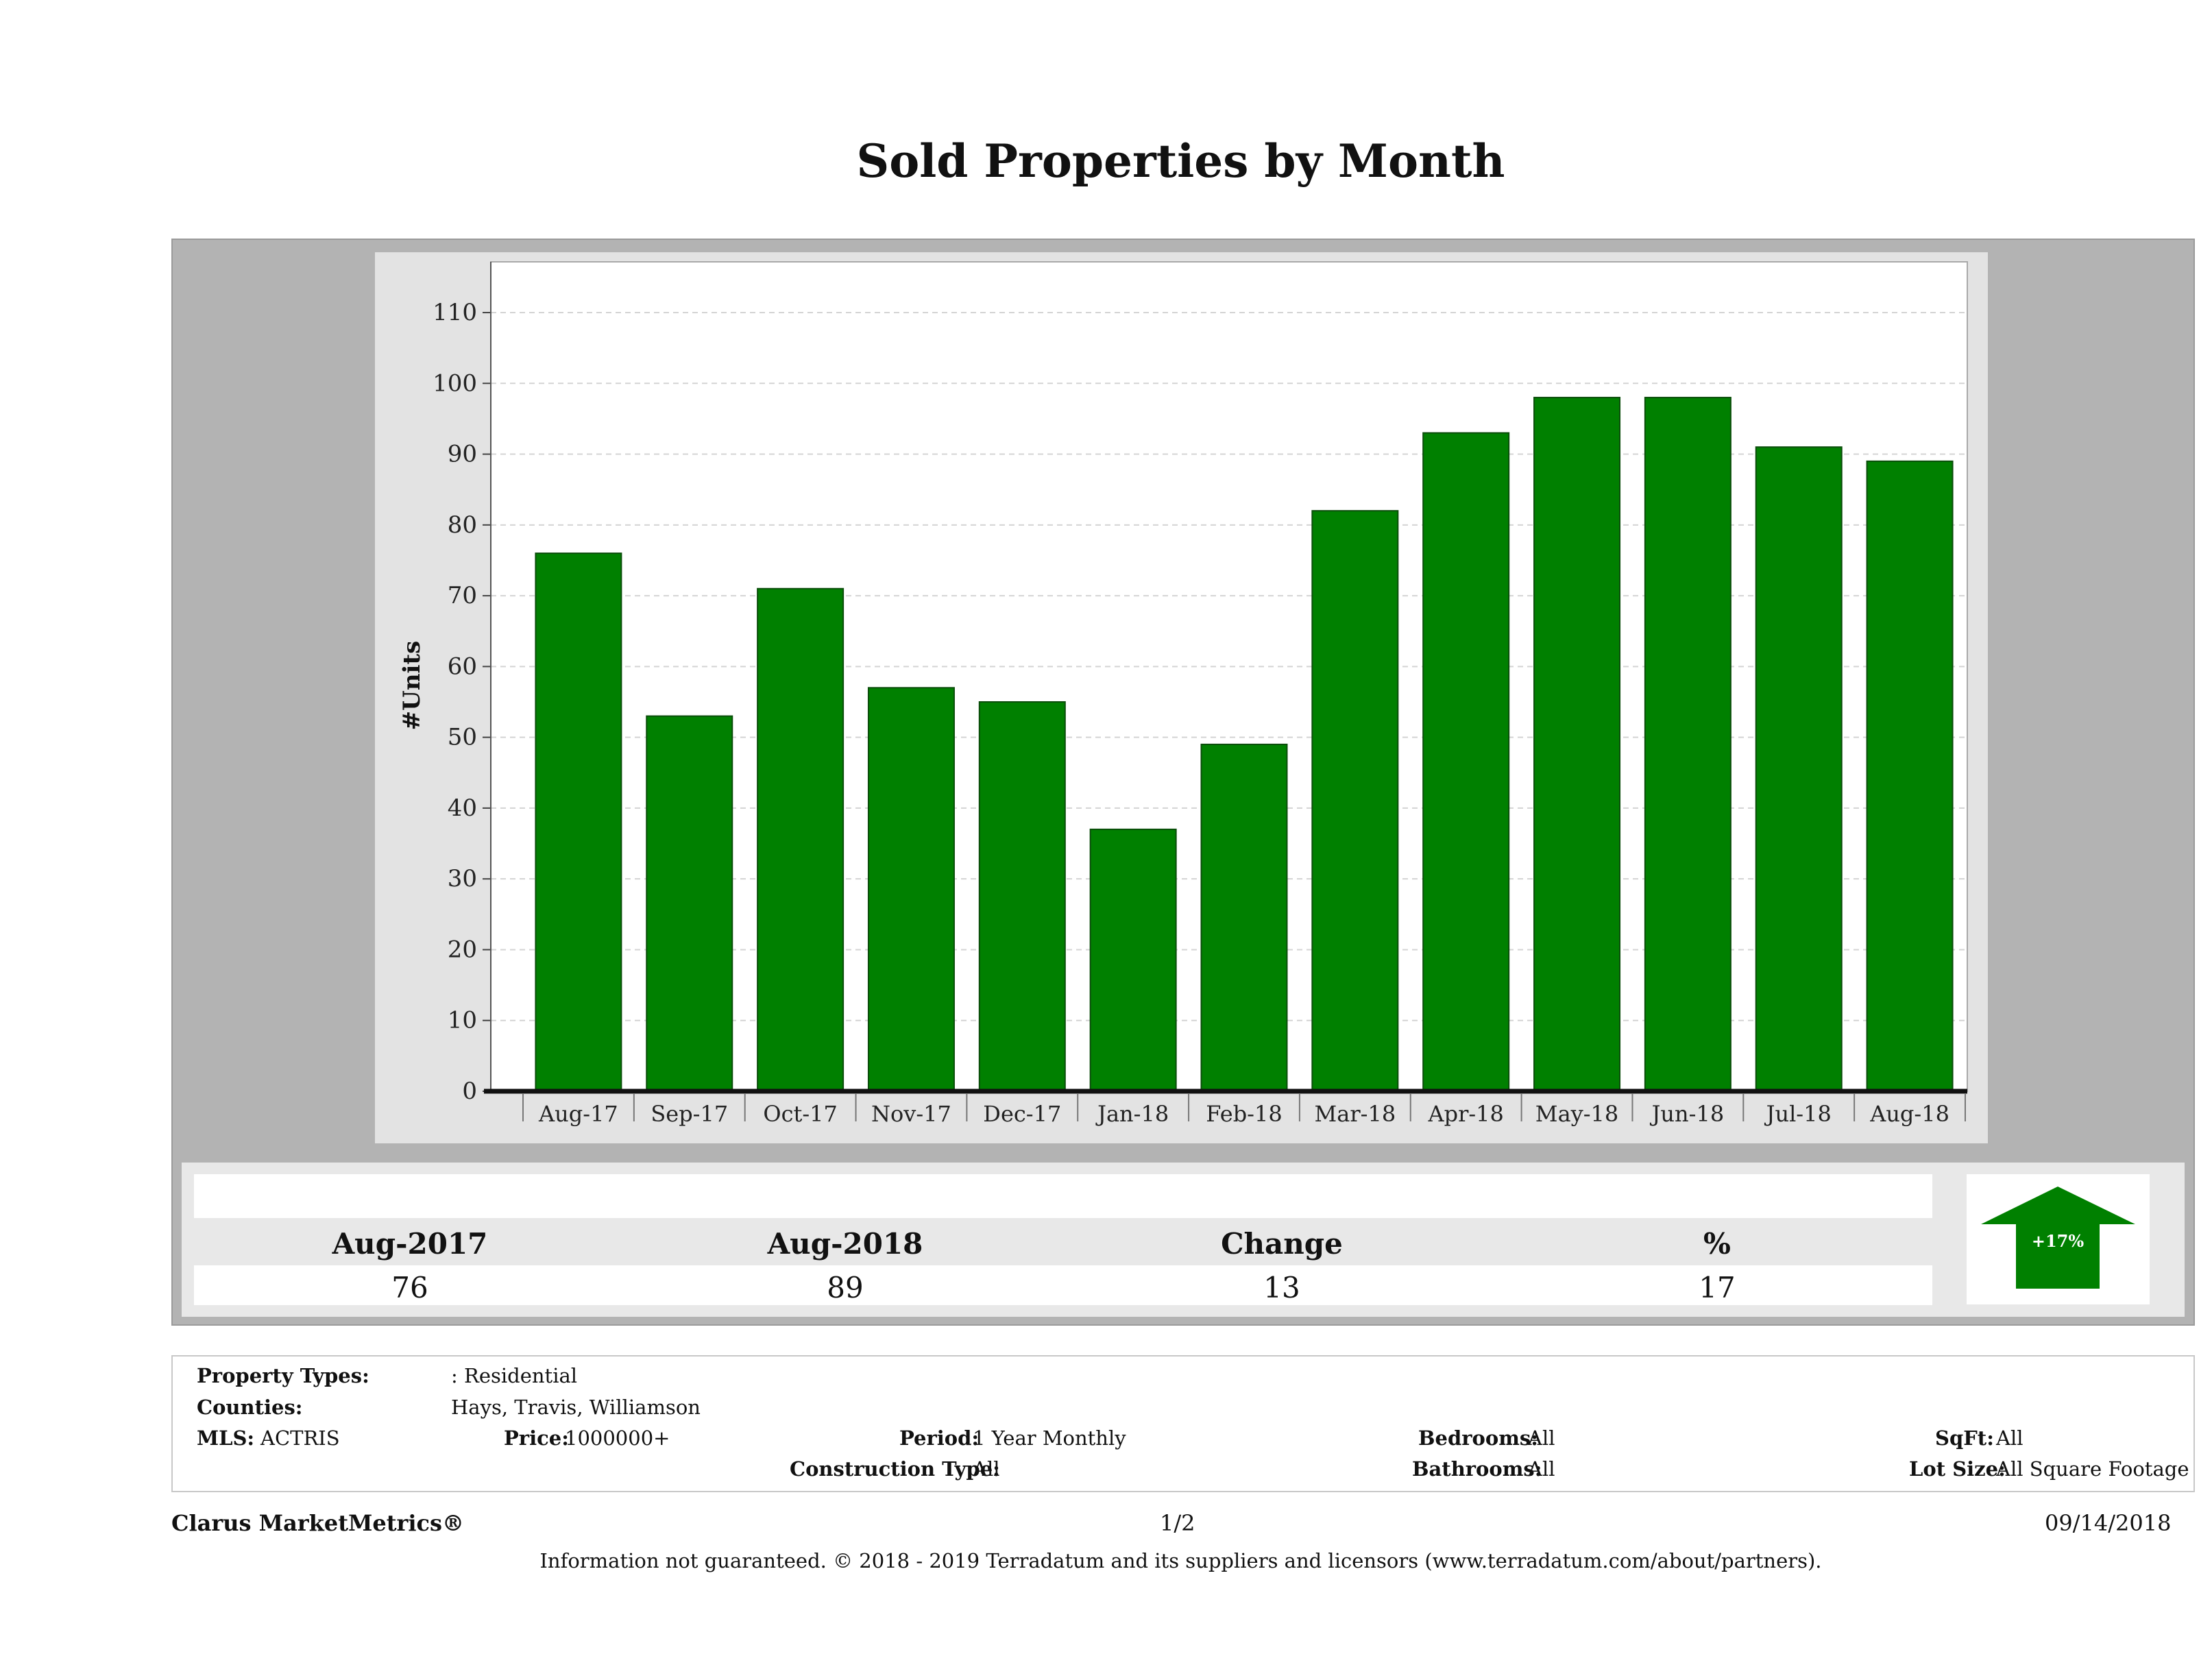 The width and height of the screenshot is (2212, 1678). Describe the element at coordinates (514, 1375) in the screenshot. I see `property-types-value: : Residential` at that location.